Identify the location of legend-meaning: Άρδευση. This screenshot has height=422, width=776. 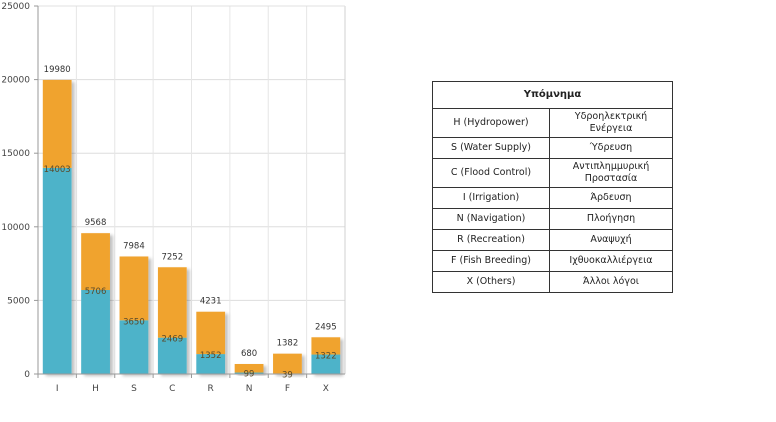
(611, 198).